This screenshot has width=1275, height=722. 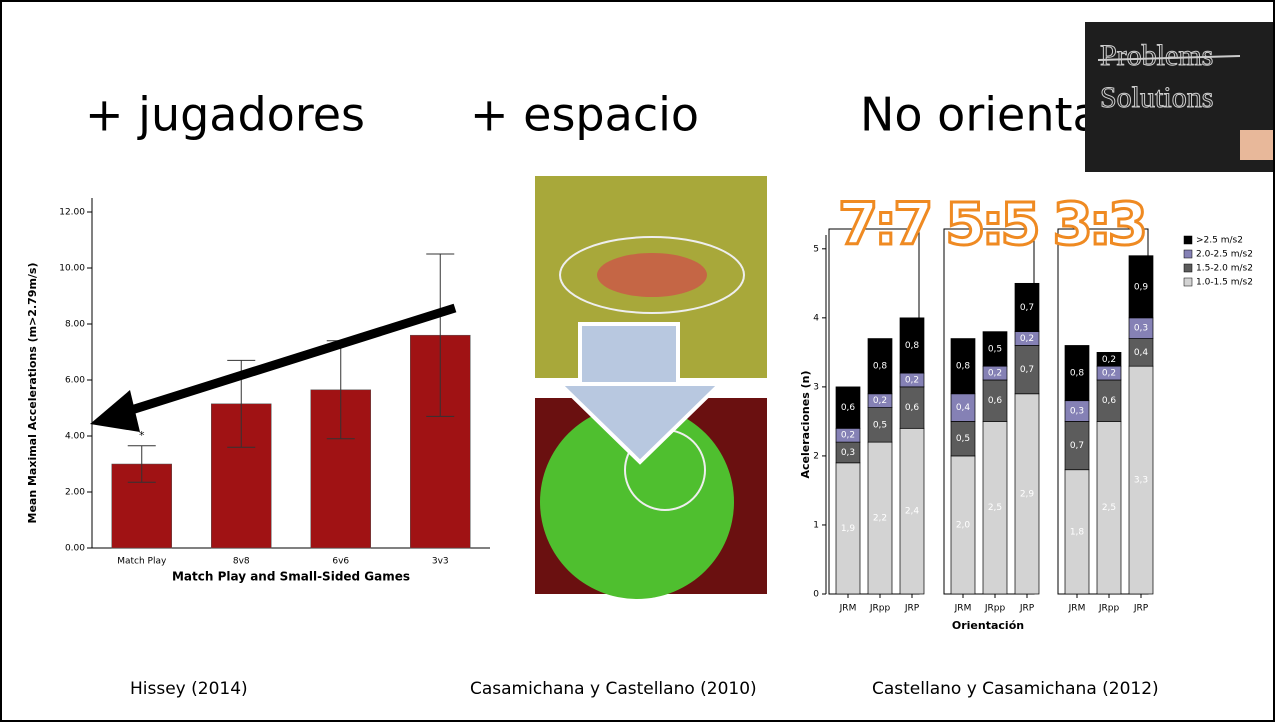 What do you see at coordinates (652, 275) in the screenshot?
I see `field-line` at bounding box center [652, 275].